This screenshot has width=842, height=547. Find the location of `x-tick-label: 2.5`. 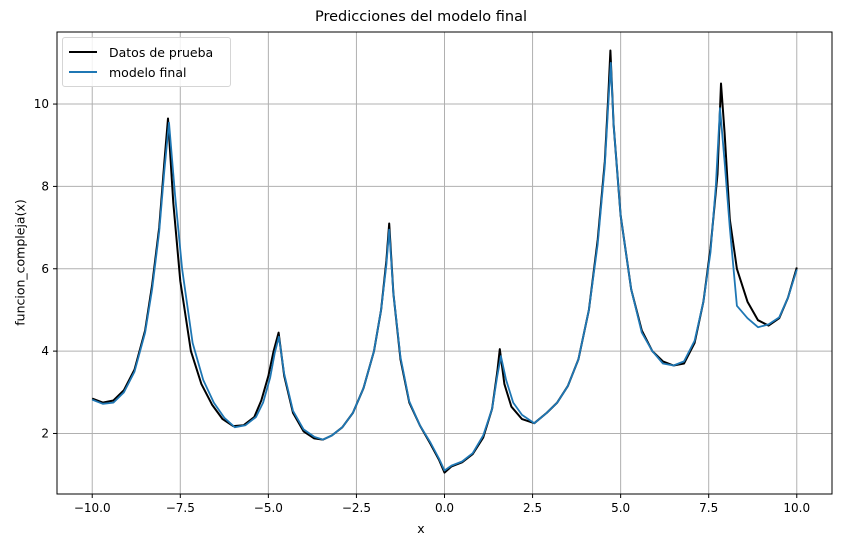

x-tick-label: 2.5 is located at coordinates (532, 508).